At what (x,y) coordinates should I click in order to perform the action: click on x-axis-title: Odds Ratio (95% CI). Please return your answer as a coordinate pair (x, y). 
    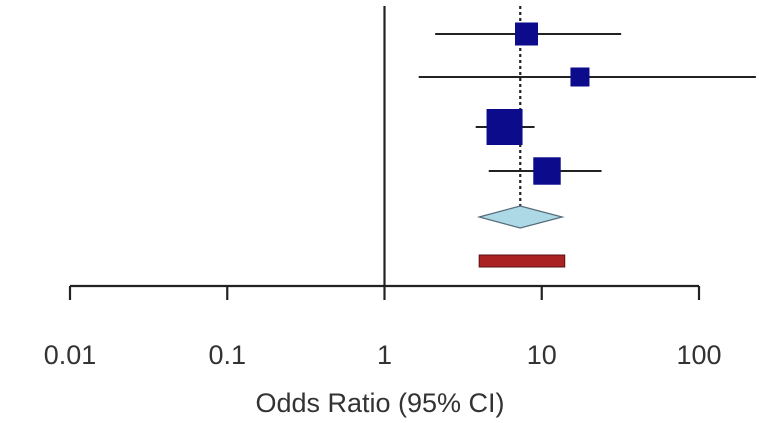
    Looking at the image, I should click on (379, 403).